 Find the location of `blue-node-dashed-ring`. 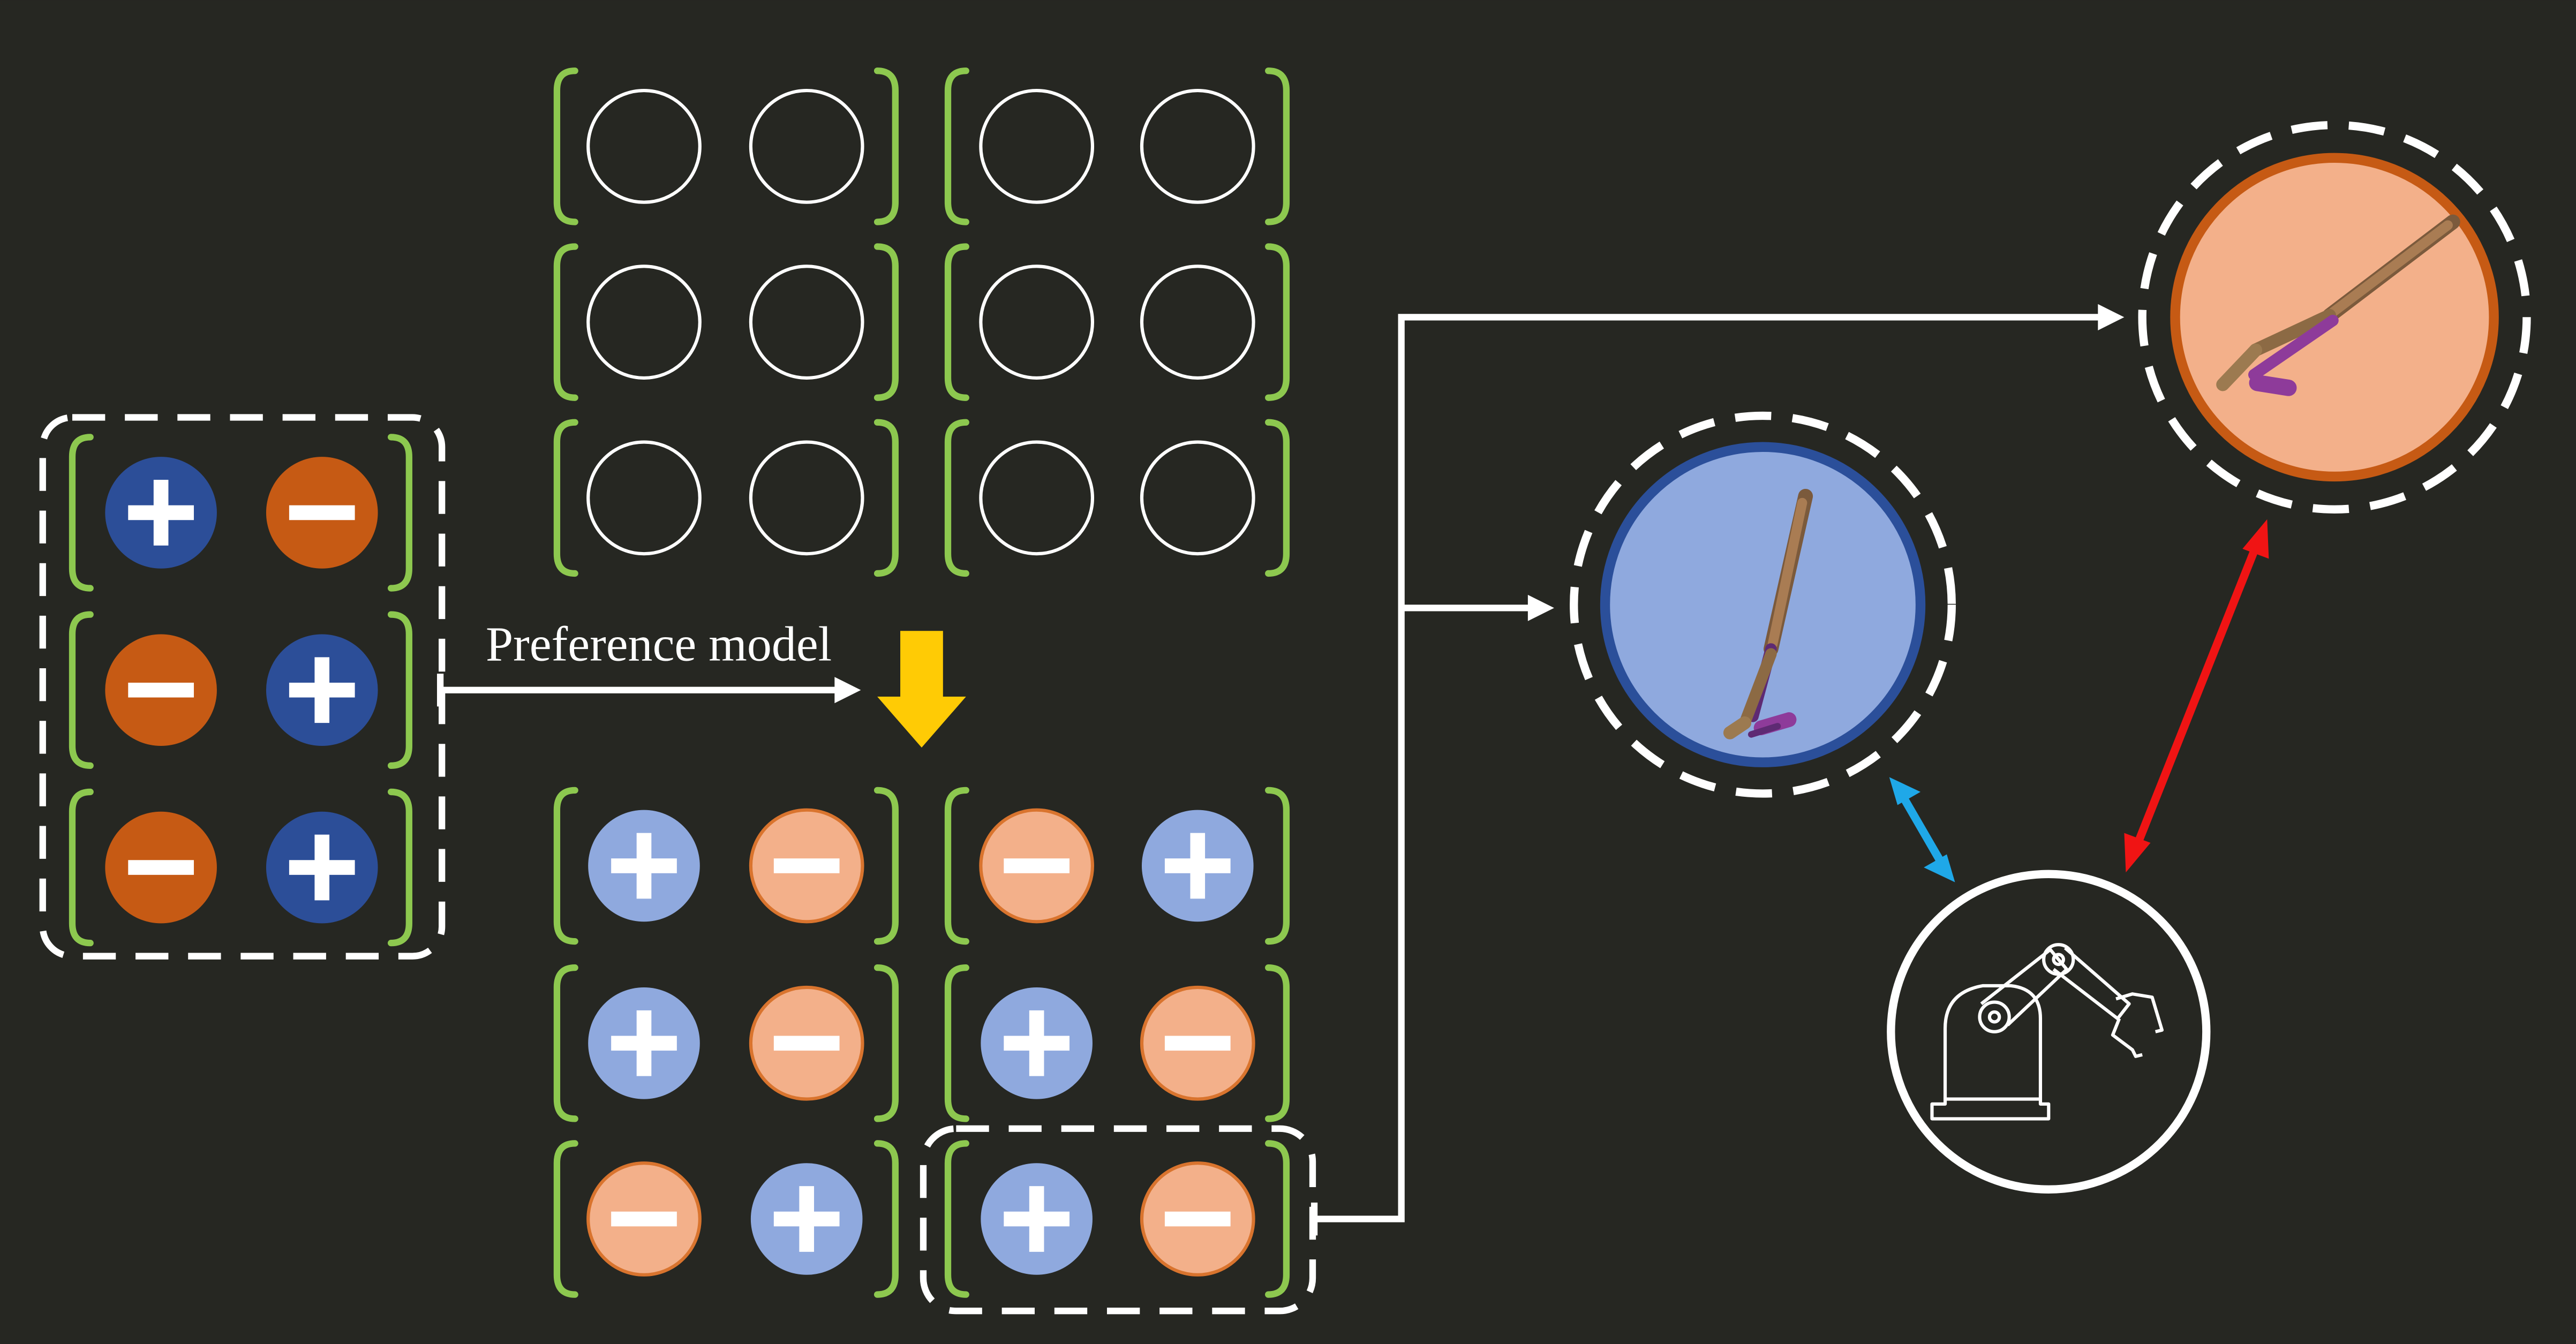

blue-node-dashed-ring is located at coordinates (1763, 604).